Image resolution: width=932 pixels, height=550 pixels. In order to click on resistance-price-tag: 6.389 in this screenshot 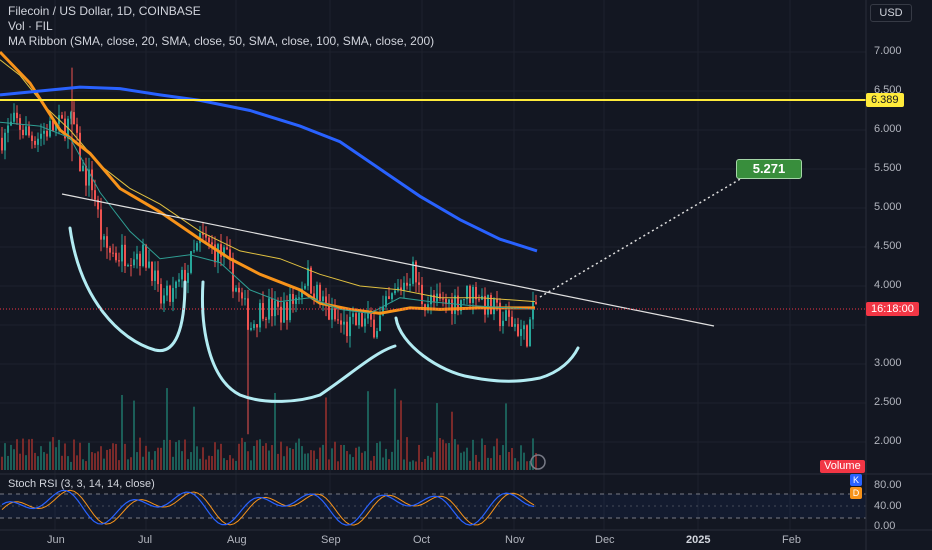, I will do `click(885, 100)`.